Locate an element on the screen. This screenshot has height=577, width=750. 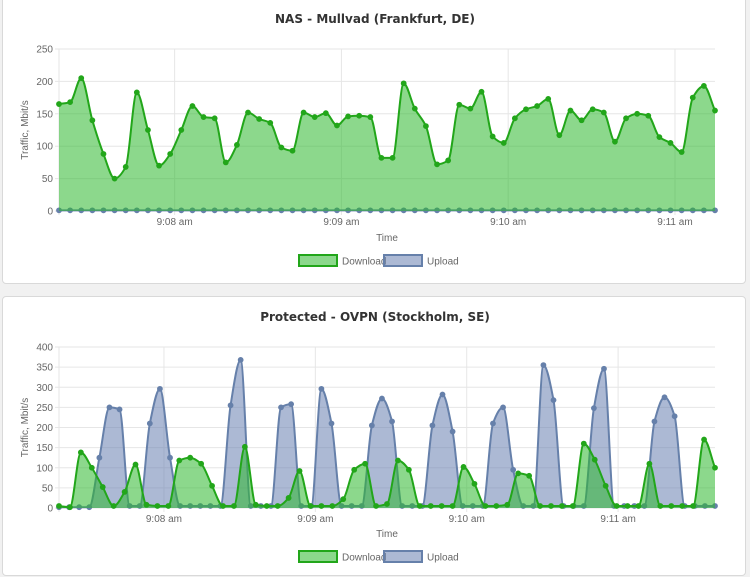
y-tick-label: 300 is located at coordinates (44, 388).